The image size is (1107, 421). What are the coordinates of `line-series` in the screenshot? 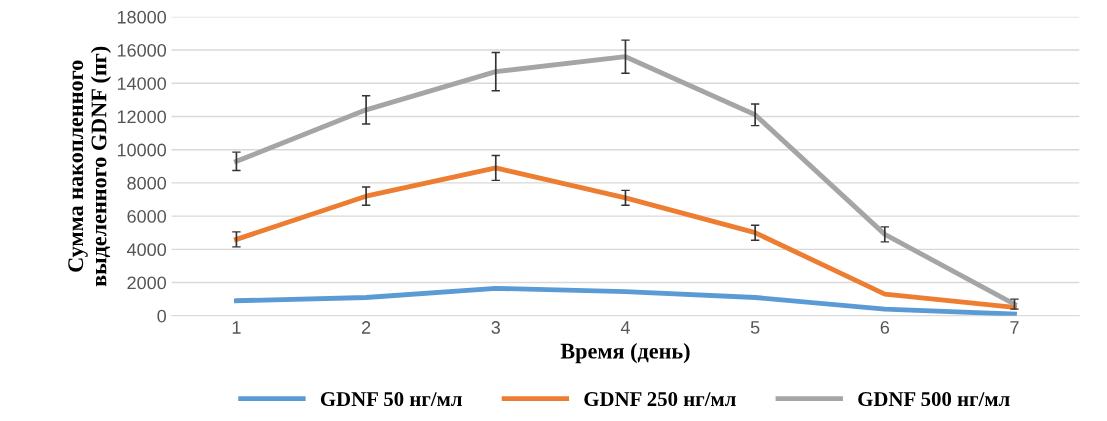 It's located at (625, 300).